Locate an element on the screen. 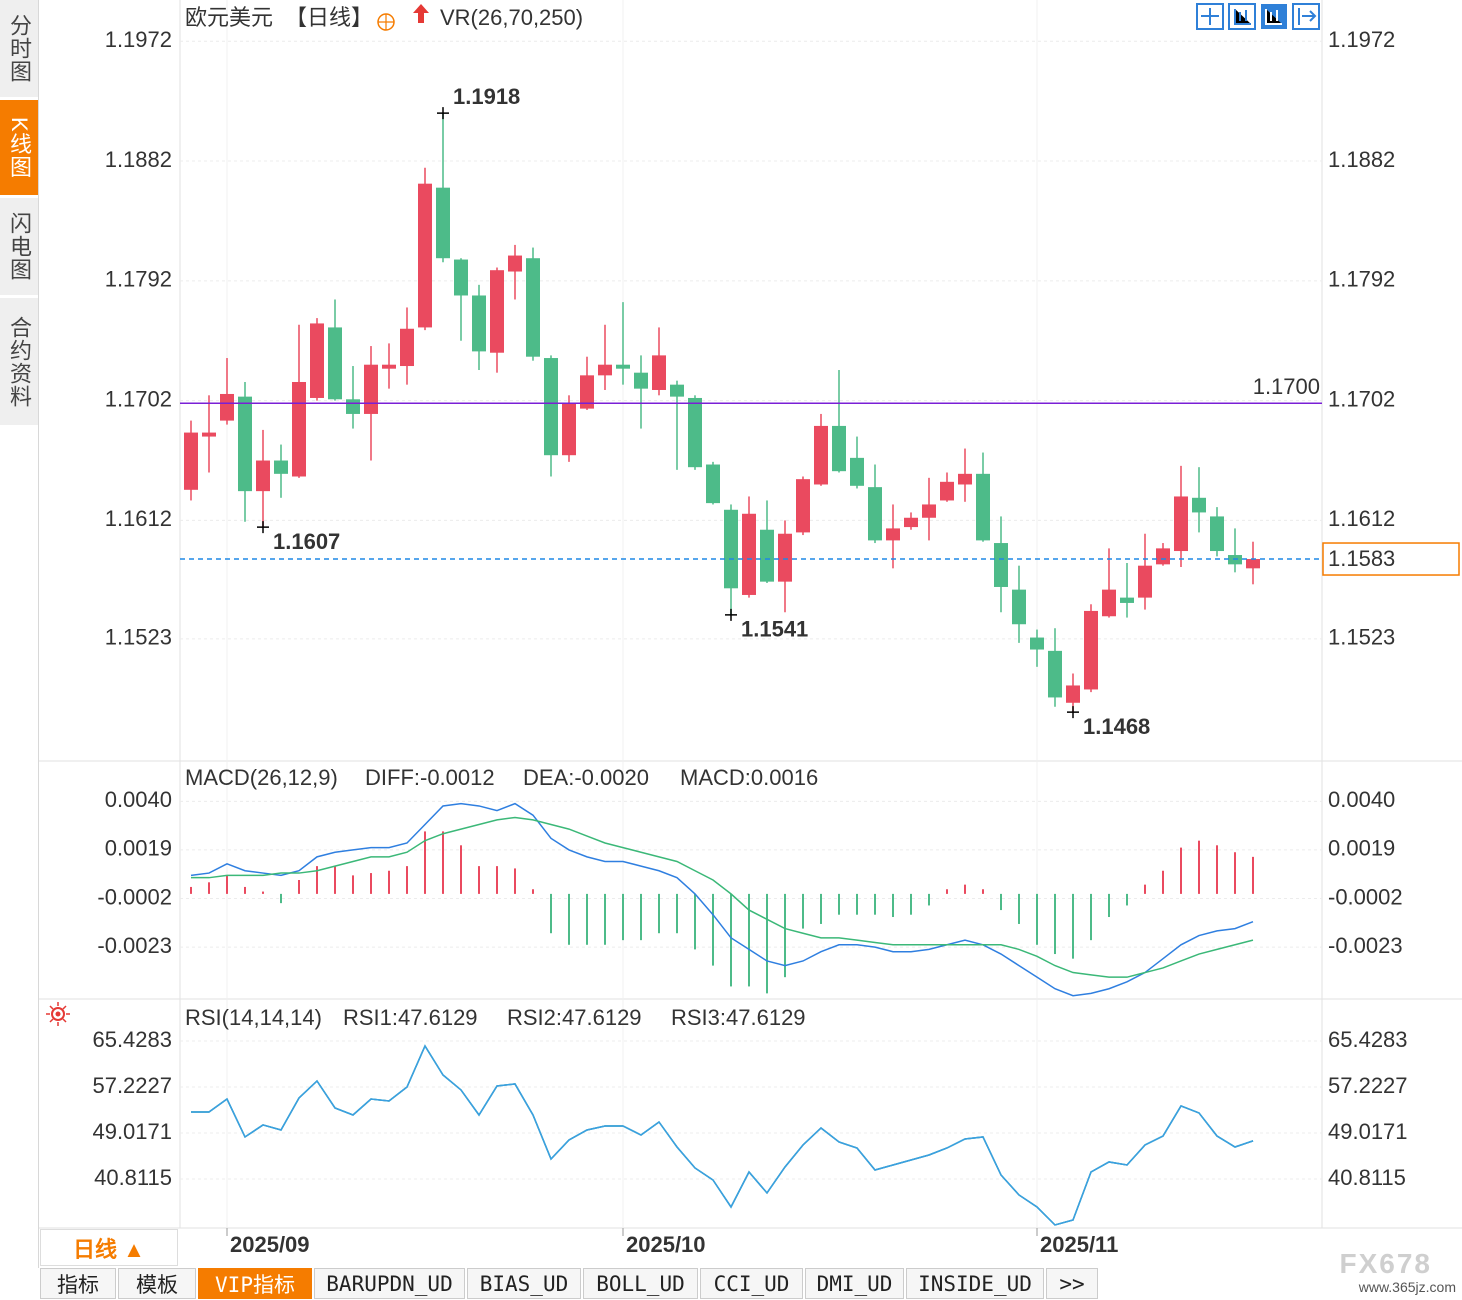  chart-title: 欧元美元 is located at coordinates (229, 17).